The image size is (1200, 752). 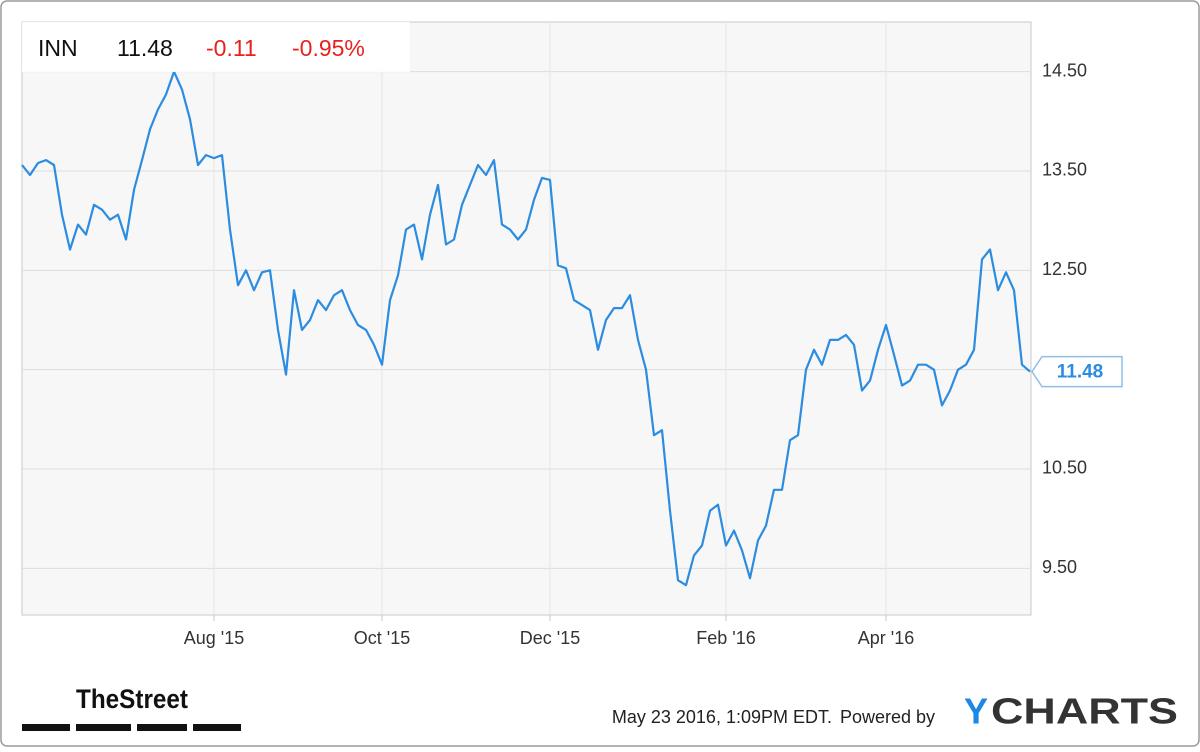 I want to click on x-tick-label: Apr '16, so click(x=886, y=638).